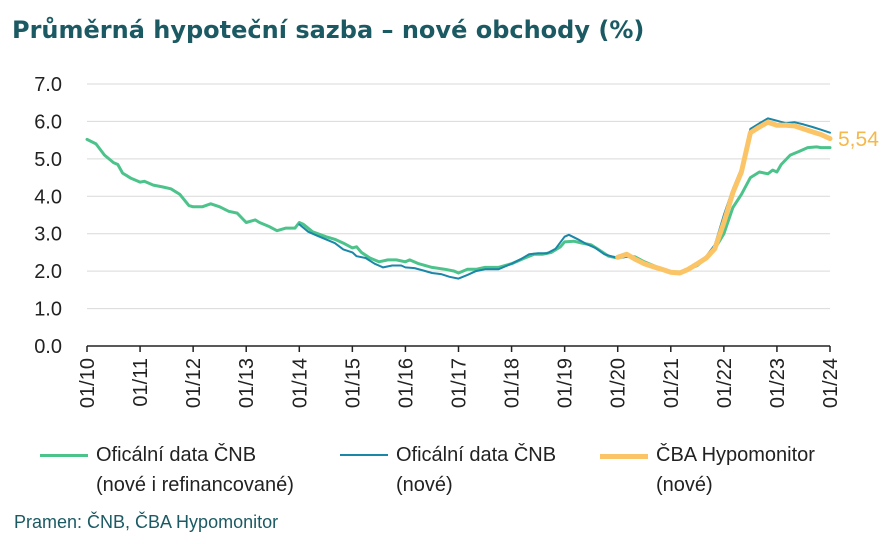 This screenshot has width=892, height=544. What do you see at coordinates (48, 216) in the screenshot?
I see `y-axis-ticks: 0.0 1.0 2.0 3.0 4.0 5.0 6.0 7.0` at bounding box center [48, 216].